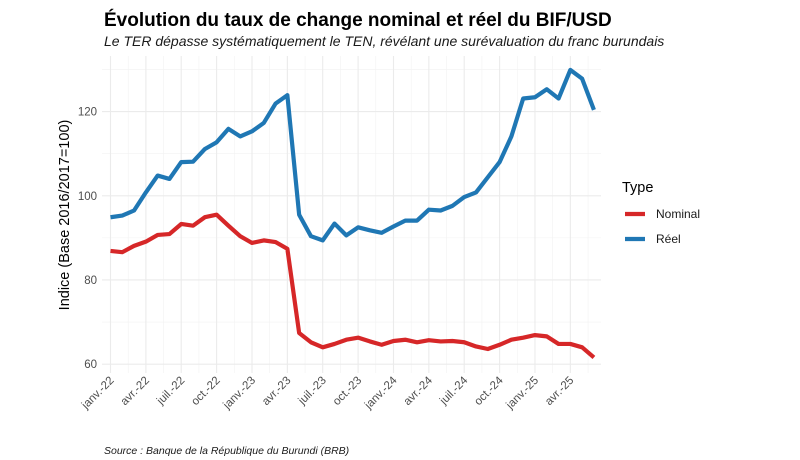  I want to click on x-tick-label: avr.-24, so click(419, 391).